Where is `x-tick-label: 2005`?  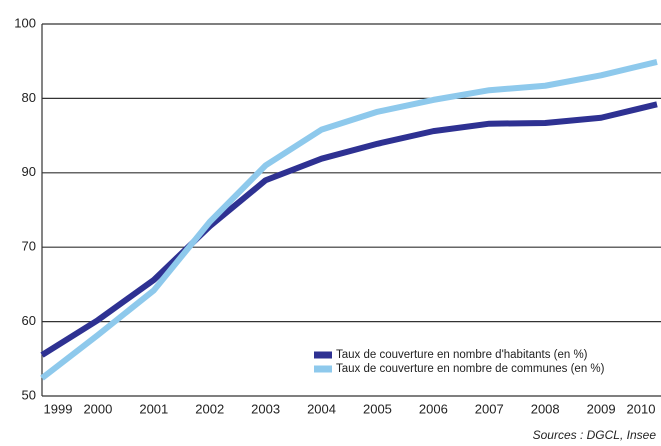 x-tick-label: 2005 is located at coordinates (377, 408).